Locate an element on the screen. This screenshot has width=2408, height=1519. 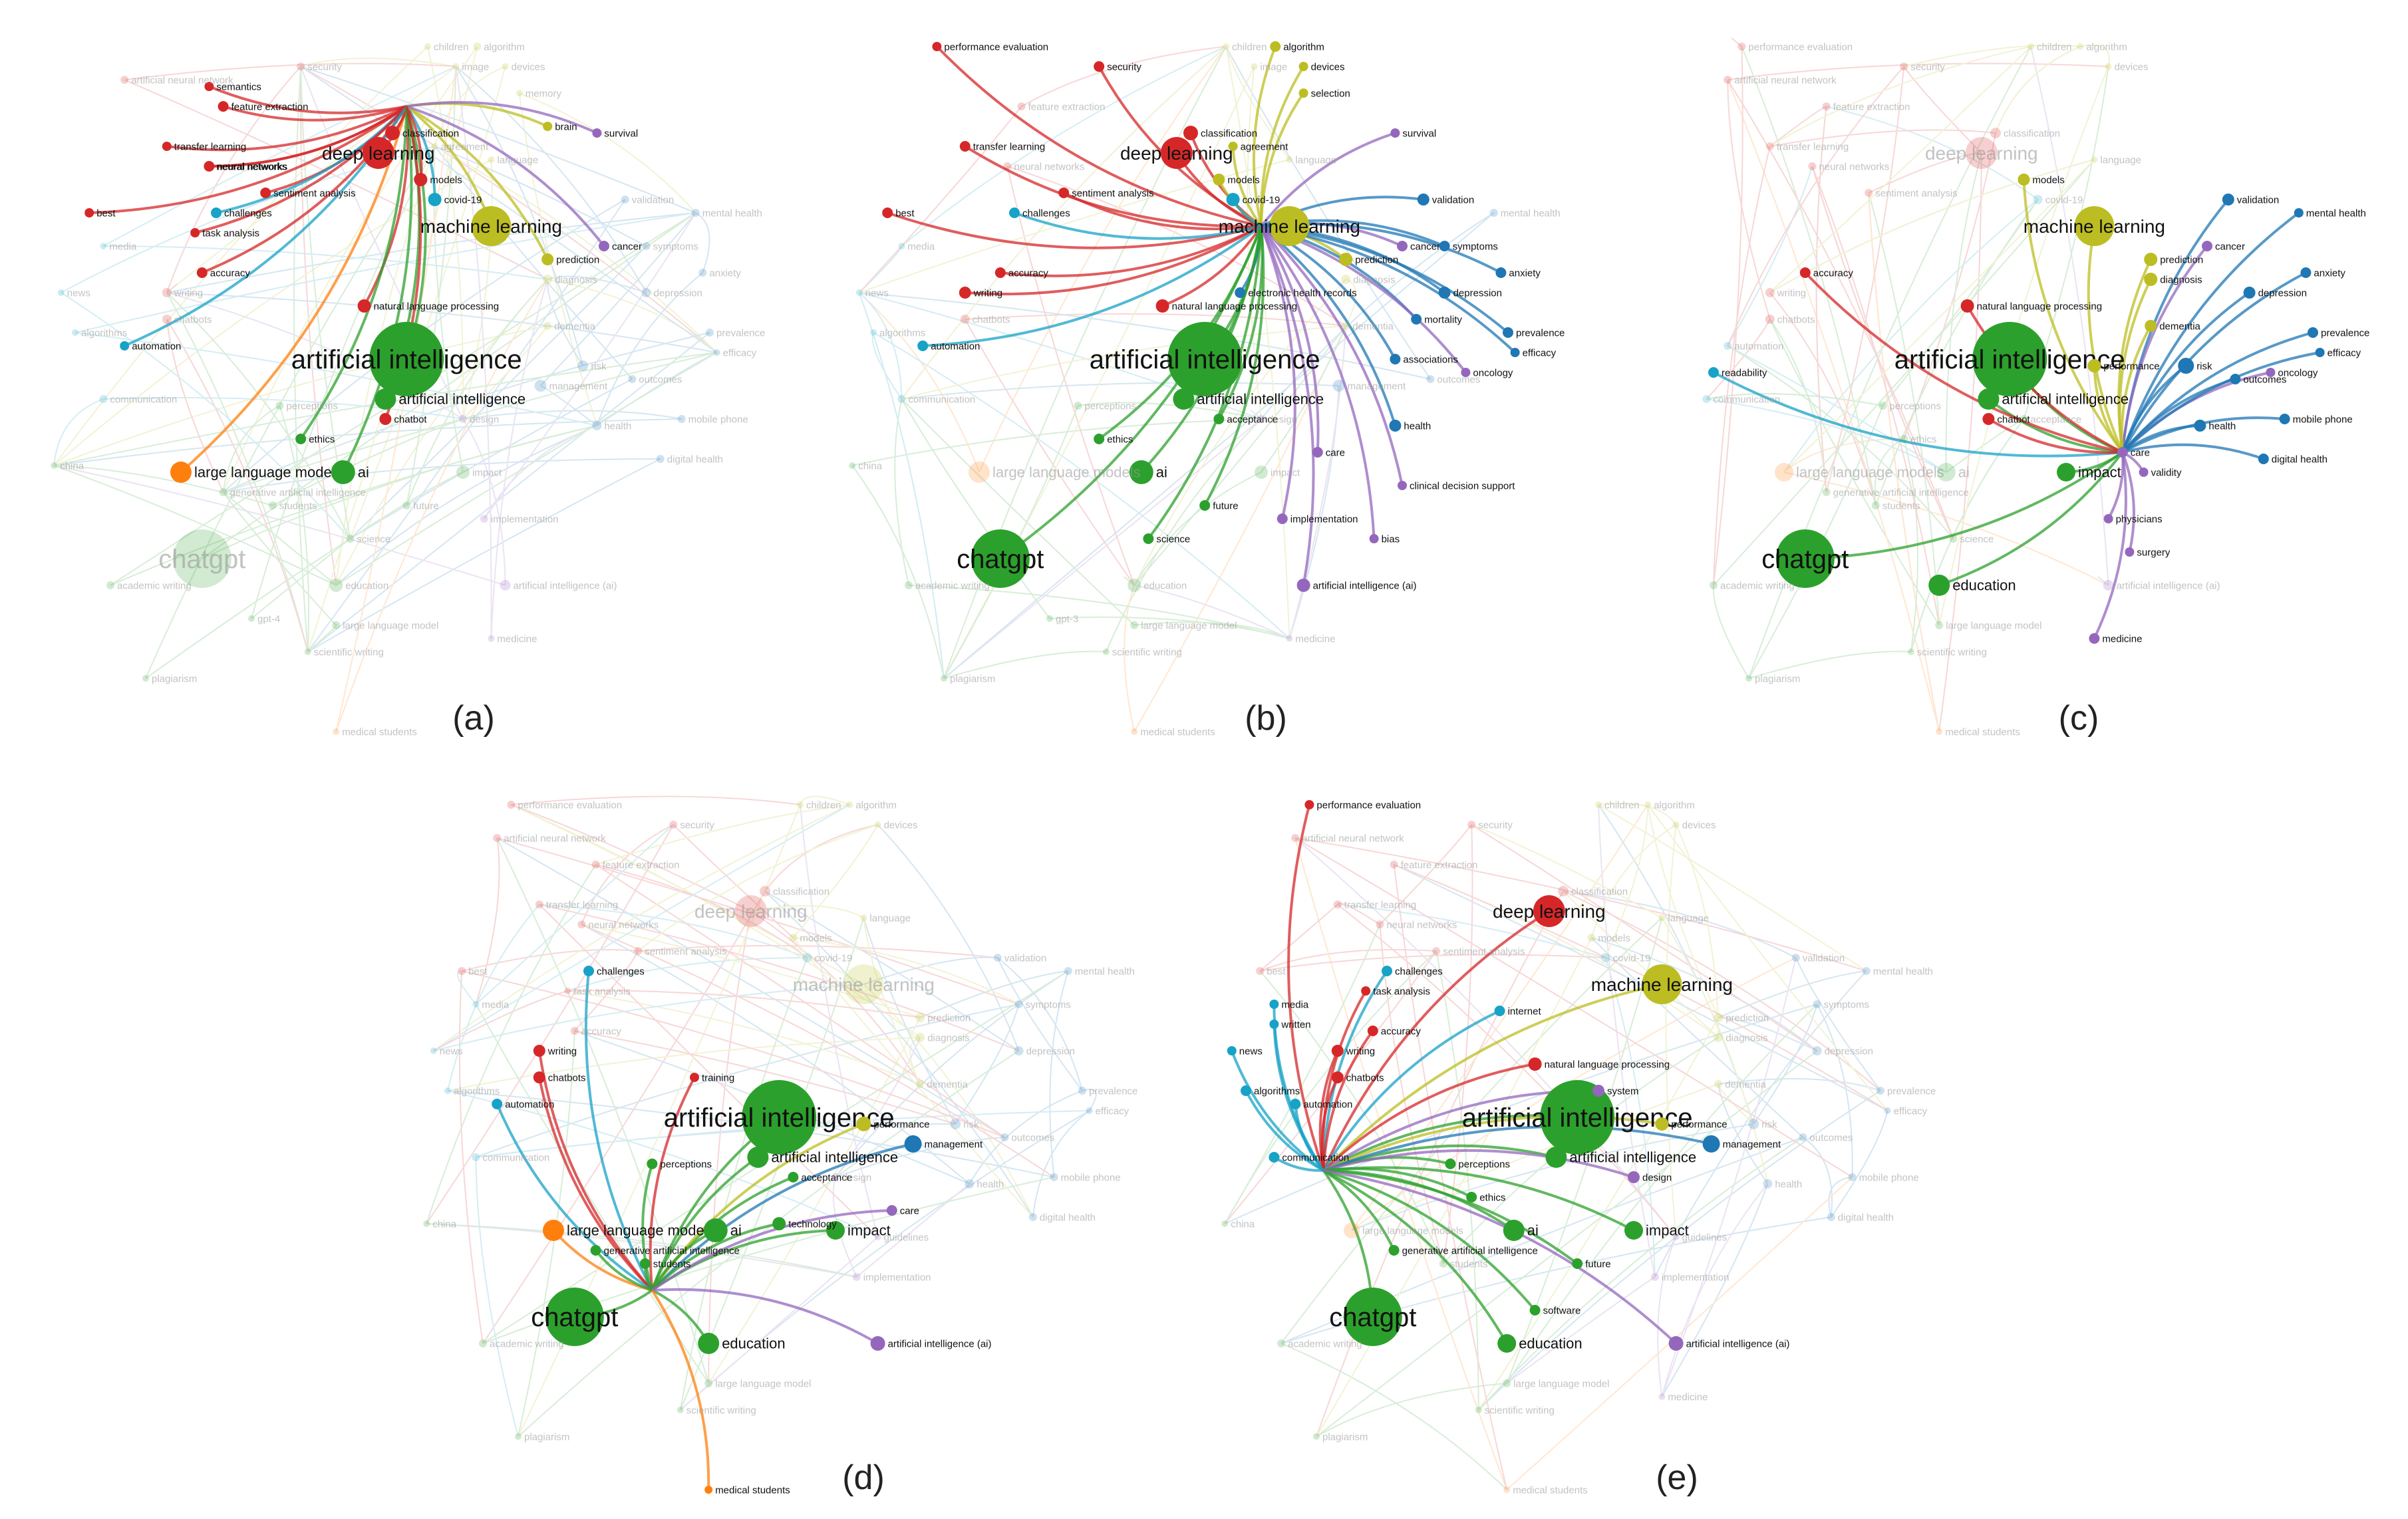
node-label: semantics is located at coordinates (238, 86).